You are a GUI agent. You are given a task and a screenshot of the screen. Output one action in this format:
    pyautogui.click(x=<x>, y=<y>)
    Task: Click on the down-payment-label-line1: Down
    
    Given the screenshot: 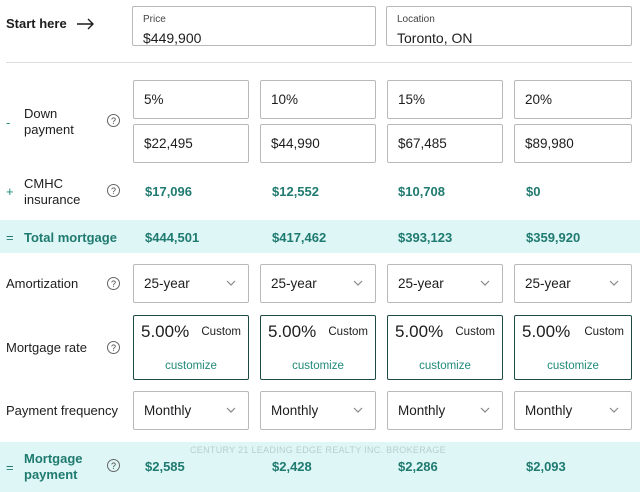 What is the action you would take?
    pyautogui.click(x=41, y=113)
    